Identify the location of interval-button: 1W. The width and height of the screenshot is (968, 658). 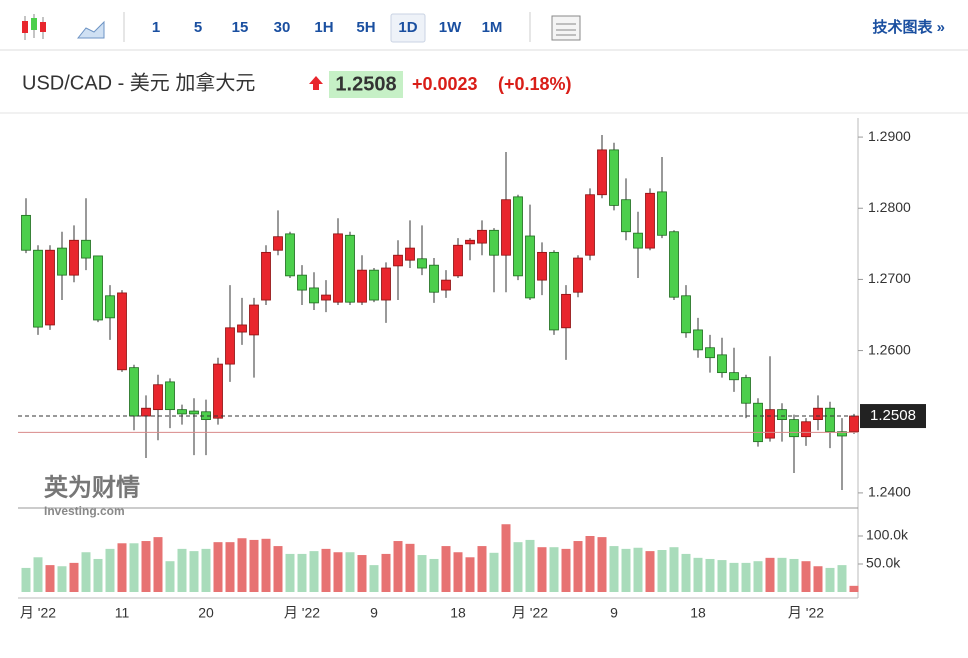
(450, 27).